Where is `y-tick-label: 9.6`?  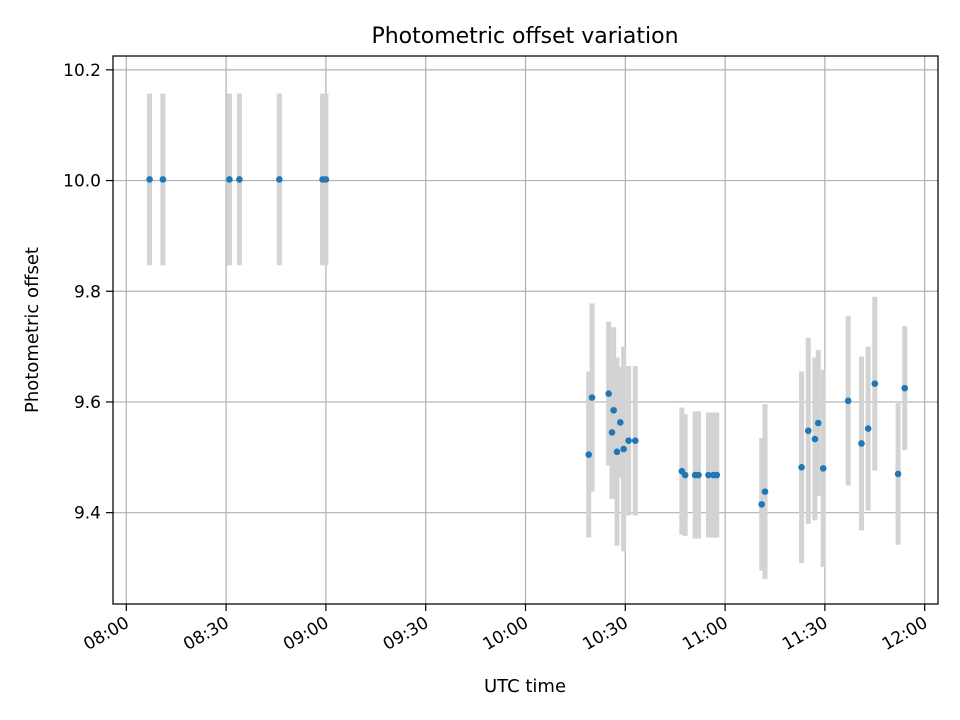
y-tick-label: 9.6 is located at coordinates (87, 403).